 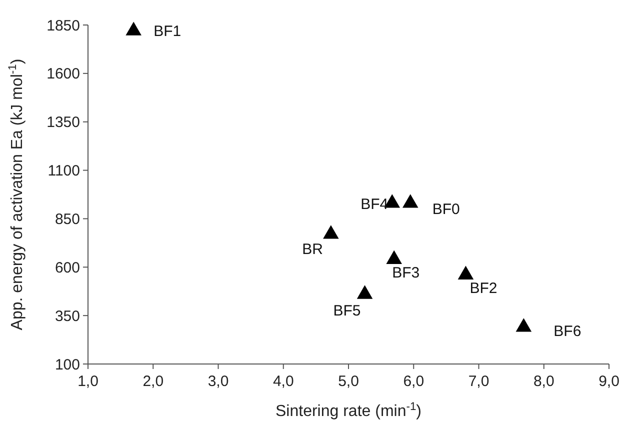 What do you see at coordinates (64, 171) in the screenshot?
I see `y-tick-label: 1100` at bounding box center [64, 171].